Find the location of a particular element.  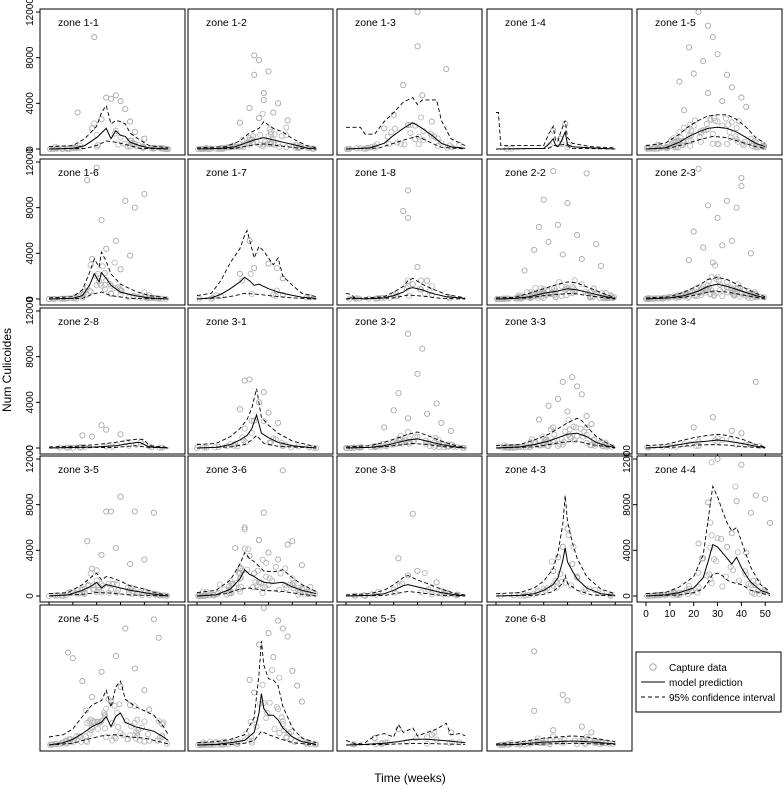

y-tick-label: 8000 is located at coordinates (30, 356).